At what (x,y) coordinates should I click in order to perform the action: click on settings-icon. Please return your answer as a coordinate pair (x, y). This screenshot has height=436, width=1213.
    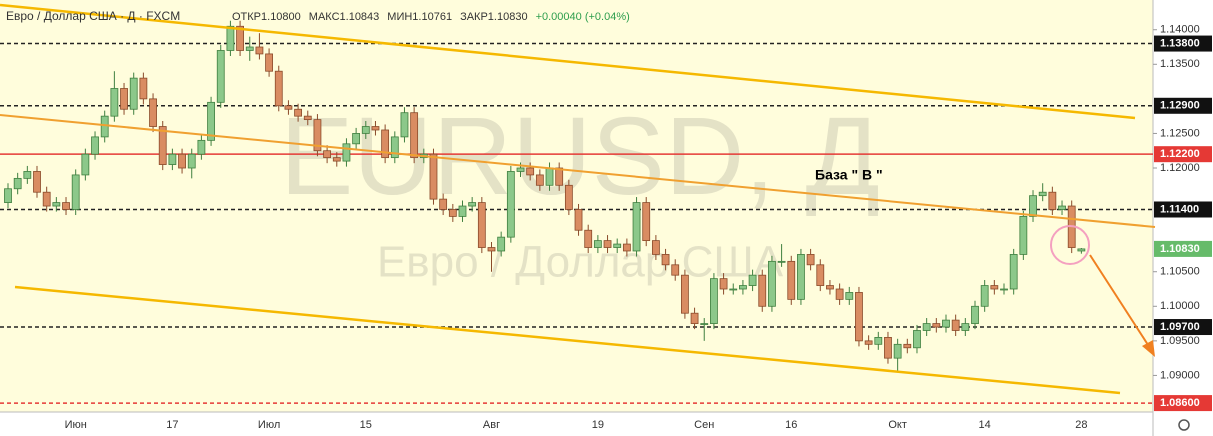
    Looking at the image, I should click on (1184, 425).